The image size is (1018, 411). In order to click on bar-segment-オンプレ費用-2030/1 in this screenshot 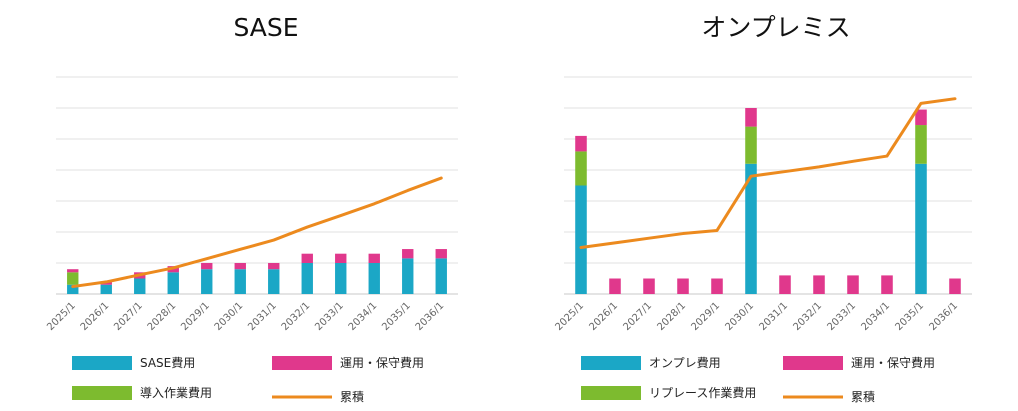, I will do `click(751, 228)`.